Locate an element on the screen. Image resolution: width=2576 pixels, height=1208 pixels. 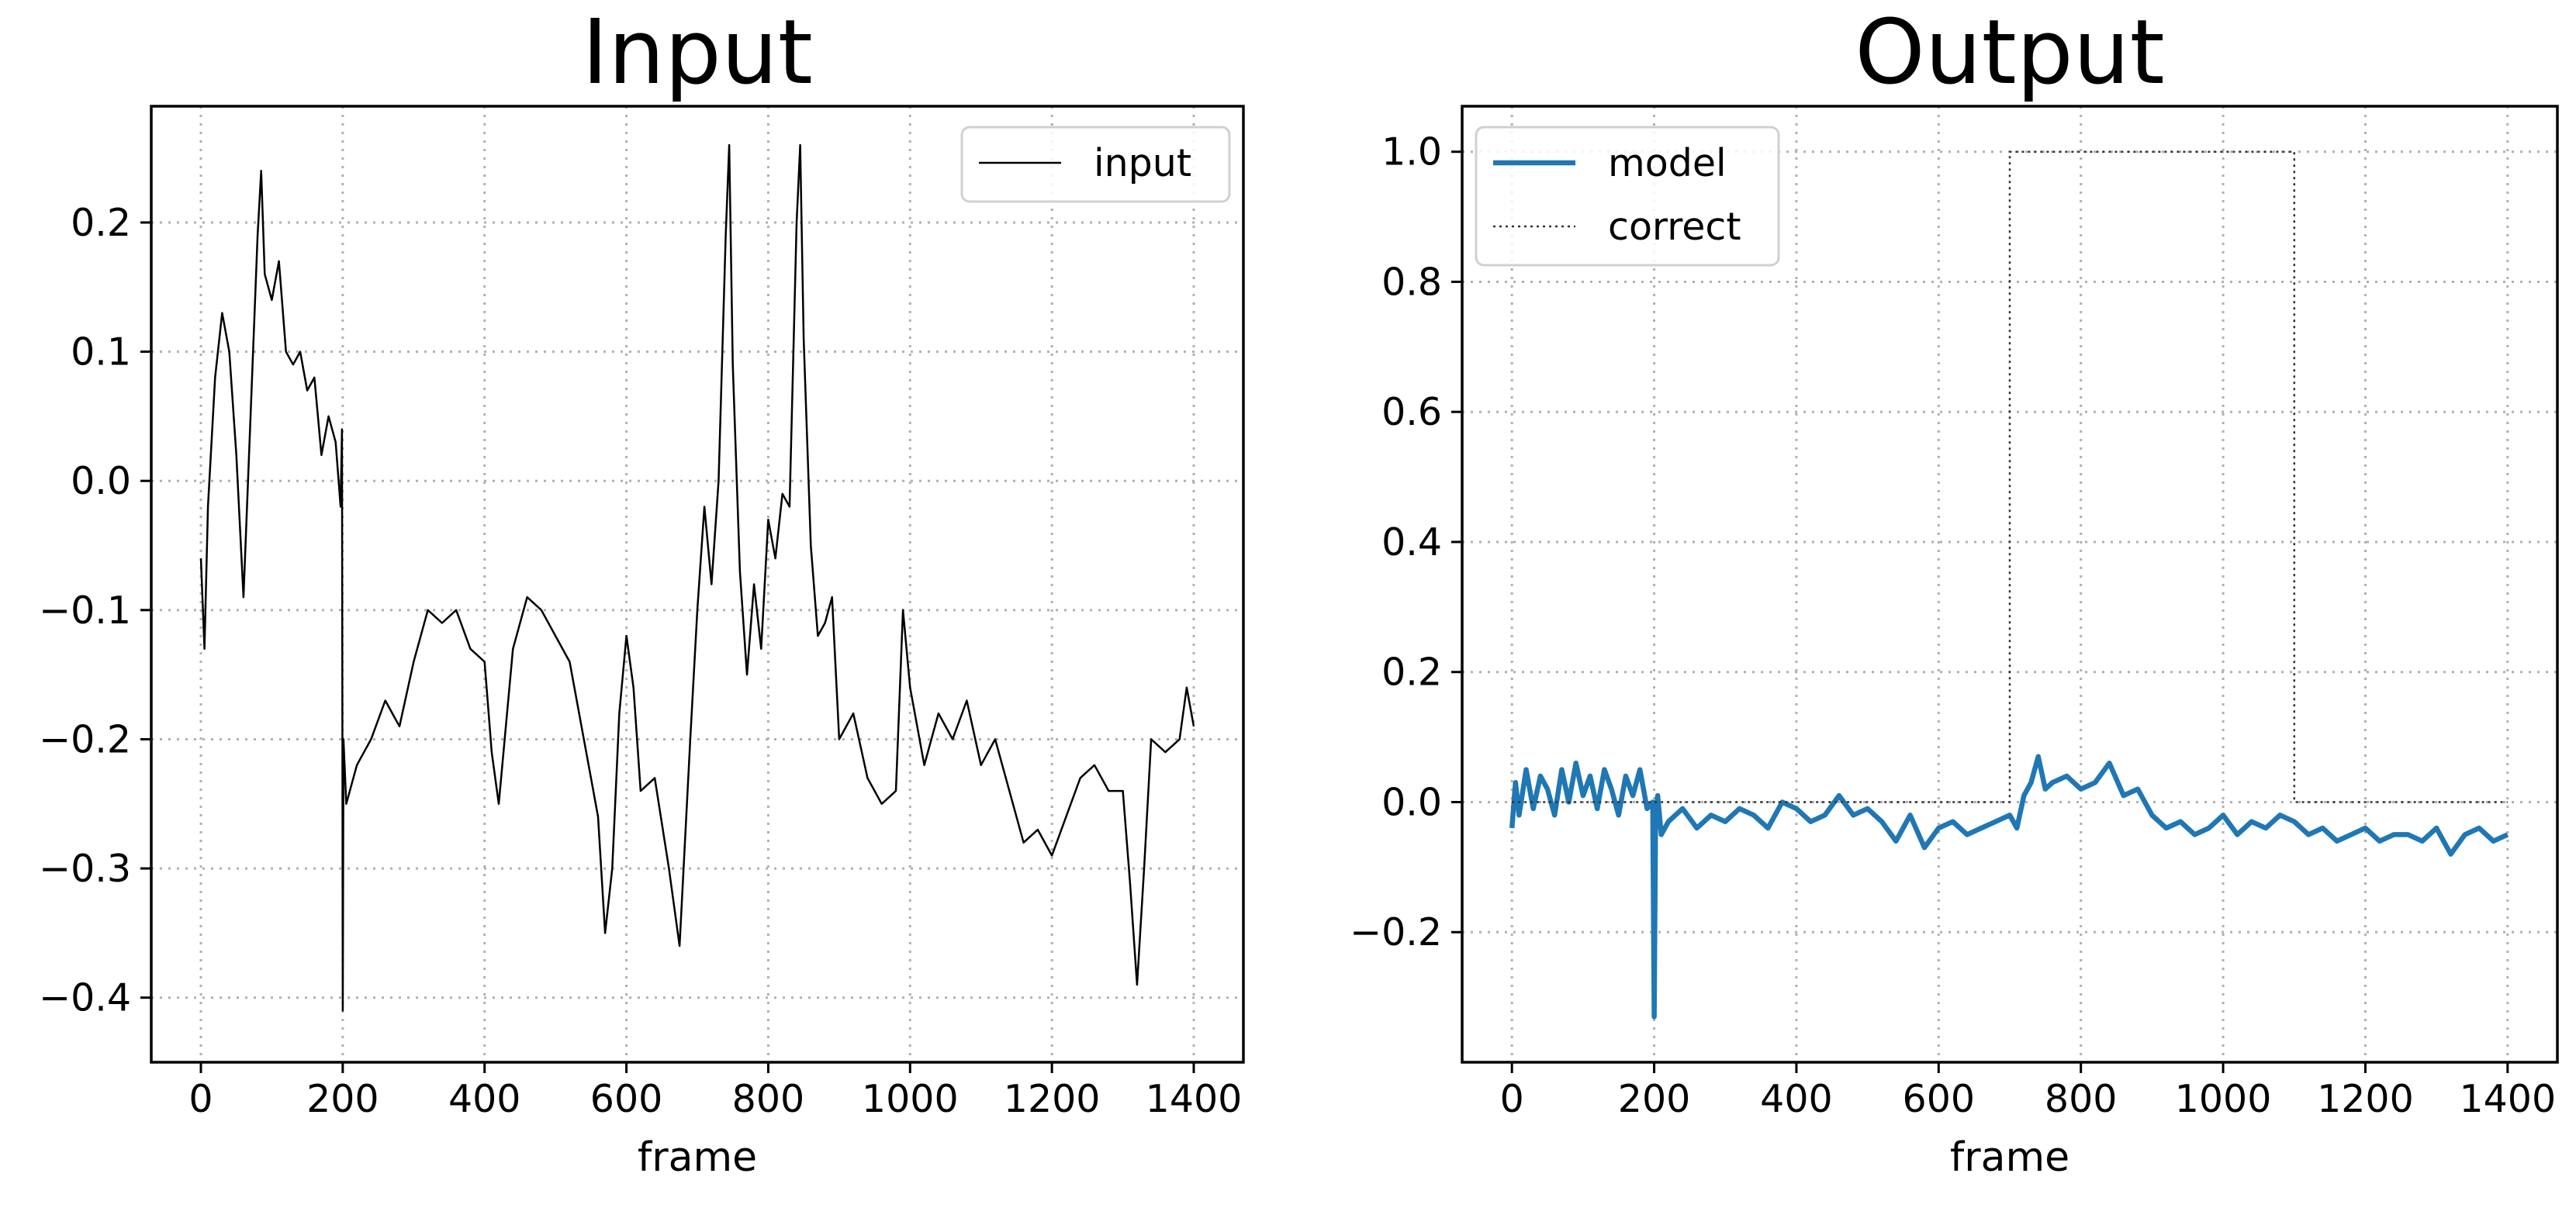
series-line-model is located at coordinates (2009, 887).